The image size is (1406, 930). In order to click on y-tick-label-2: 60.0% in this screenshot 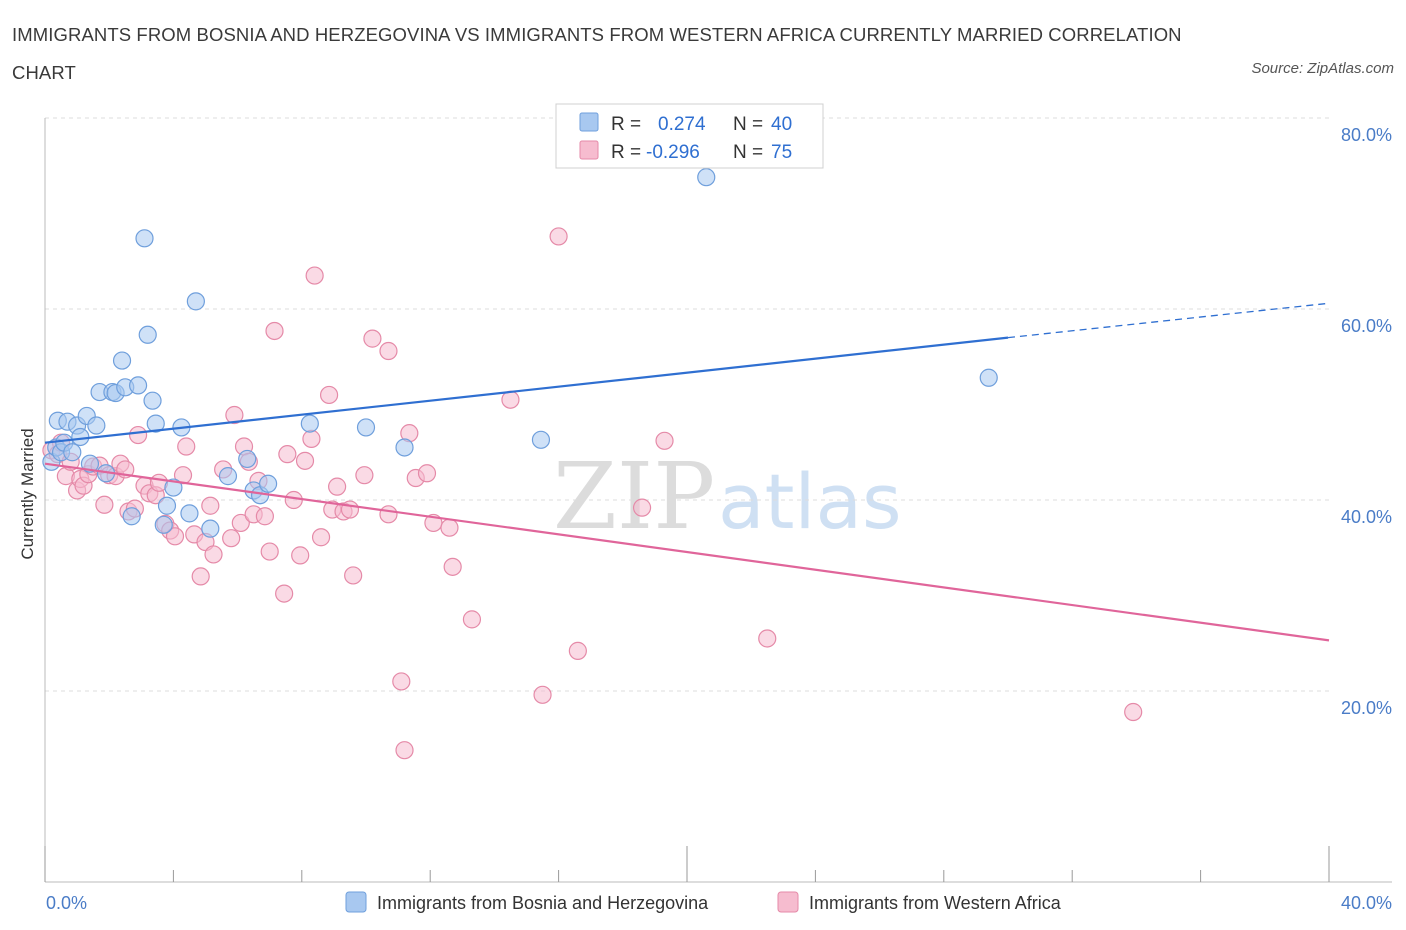, I will do `click(1366, 326)`.